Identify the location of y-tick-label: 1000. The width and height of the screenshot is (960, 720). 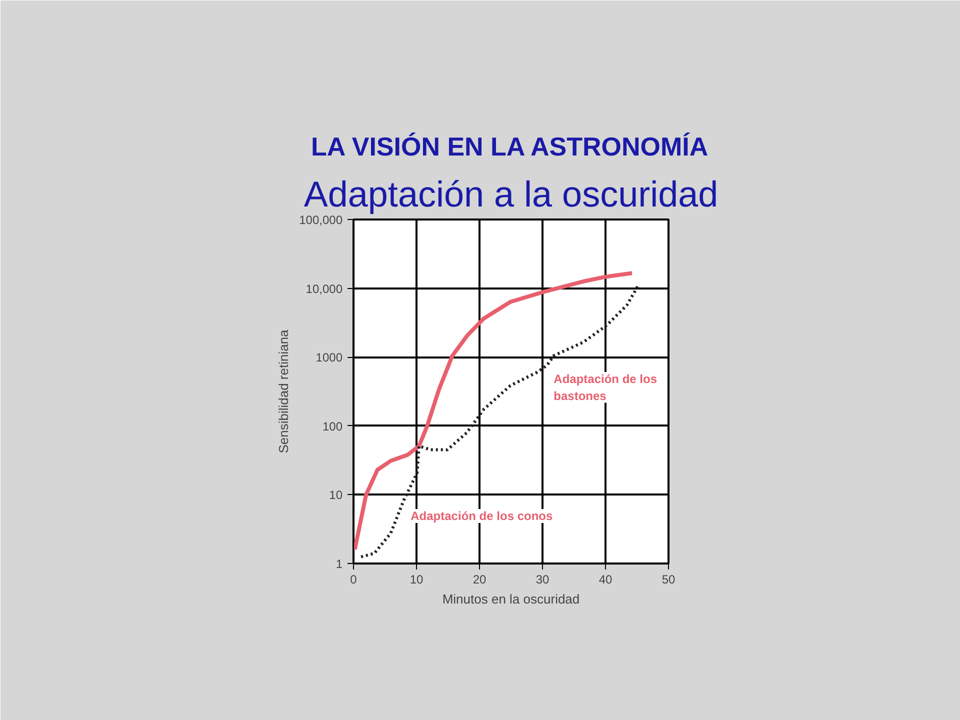
(329, 357).